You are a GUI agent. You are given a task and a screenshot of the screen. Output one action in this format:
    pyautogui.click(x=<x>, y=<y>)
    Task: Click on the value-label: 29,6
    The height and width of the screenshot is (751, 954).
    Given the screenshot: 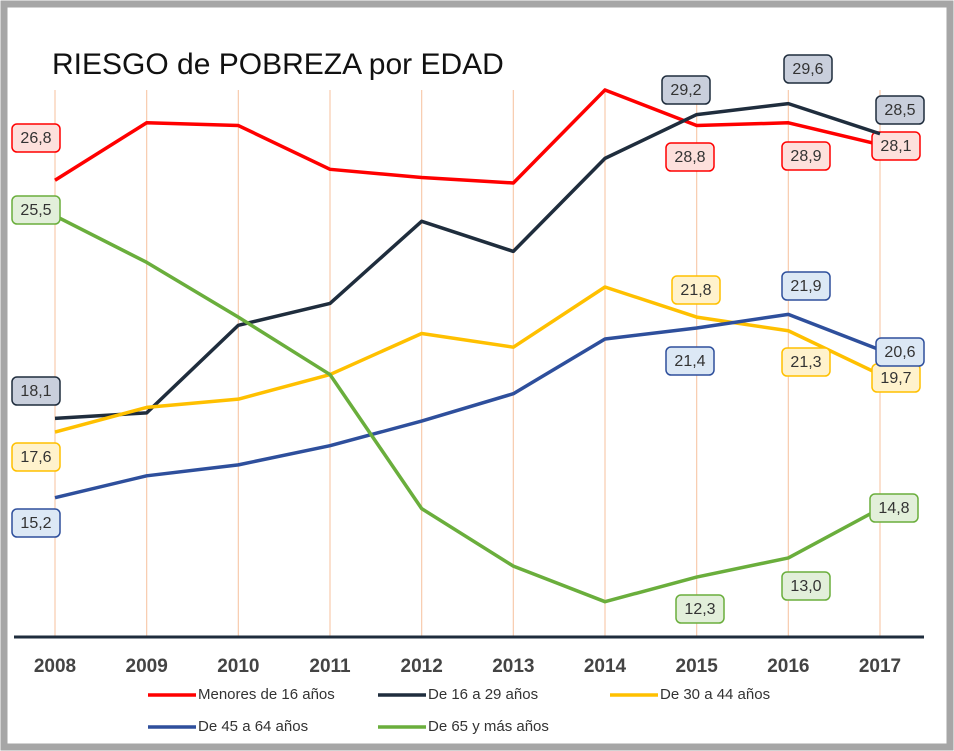 What is the action you would take?
    pyautogui.click(x=807, y=69)
    